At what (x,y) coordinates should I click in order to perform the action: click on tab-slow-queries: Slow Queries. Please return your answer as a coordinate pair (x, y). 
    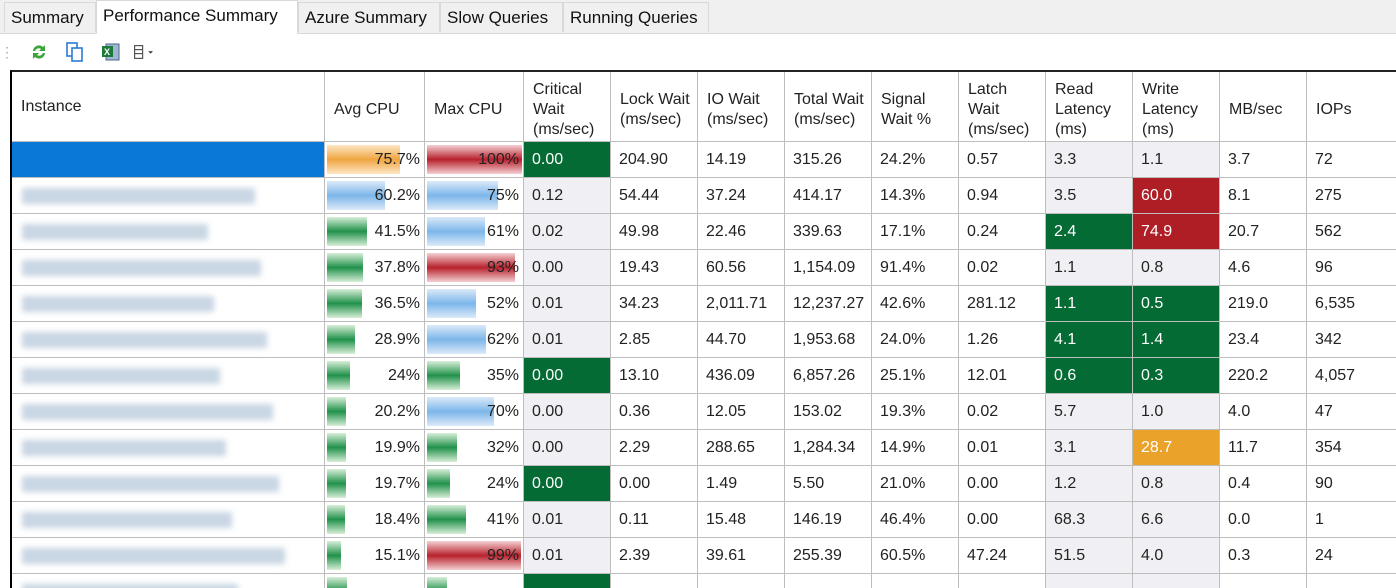
    Looking at the image, I should click on (501, 17).